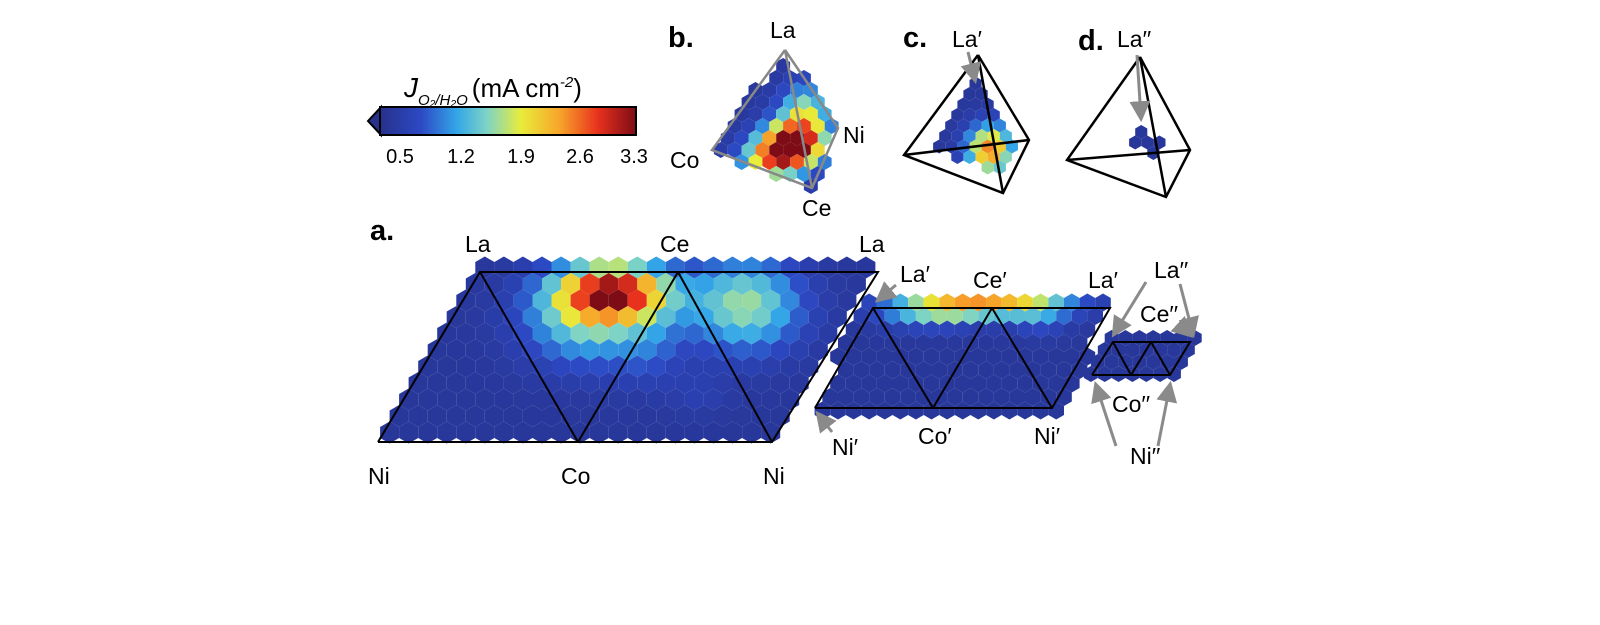 This screenshot has width=1600, height=625. What do you see at coordinates (1047, 436) in the screenshot?
I see `panel-a-label-ni-prime-2: Ni′` at bounding box center [1047, 436].